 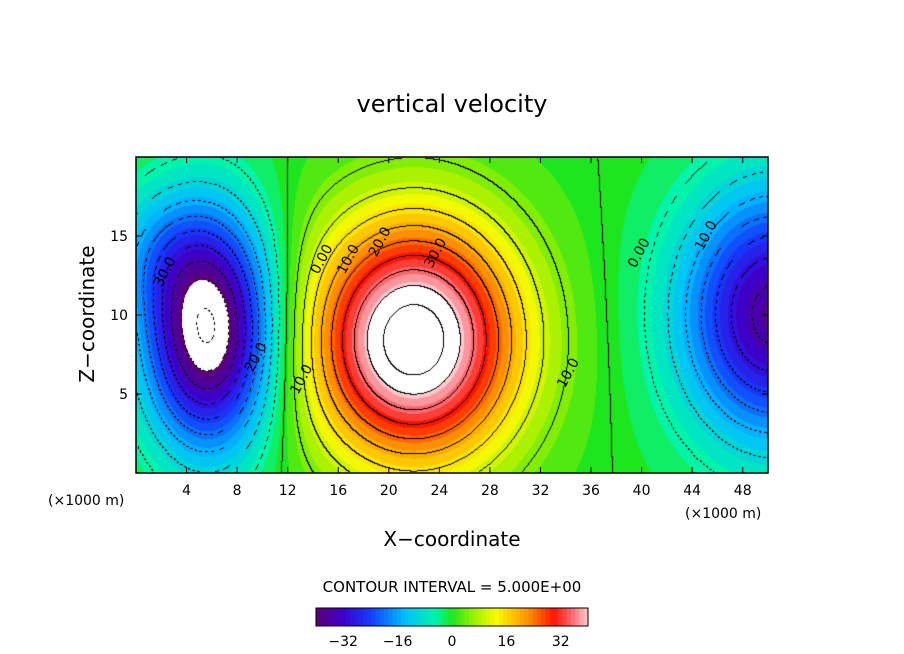 What do you see at coordinates (338, 491) in the screenshot?
I see `x-tick-label: 16` at bounding box center [338, 491].